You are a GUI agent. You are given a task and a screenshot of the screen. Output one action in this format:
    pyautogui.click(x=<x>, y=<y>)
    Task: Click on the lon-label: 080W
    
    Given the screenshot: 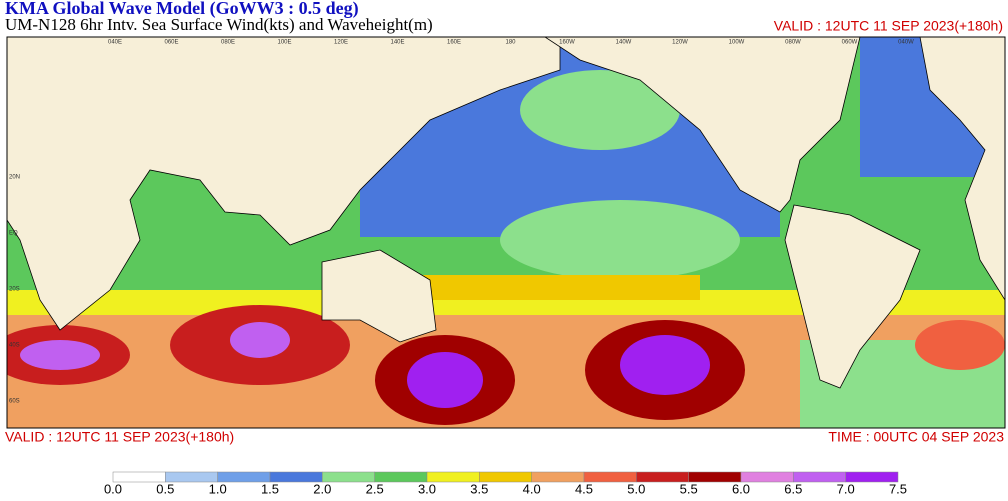 What is the action you would take?
    pyautogui.click(x=793, y=43)
    